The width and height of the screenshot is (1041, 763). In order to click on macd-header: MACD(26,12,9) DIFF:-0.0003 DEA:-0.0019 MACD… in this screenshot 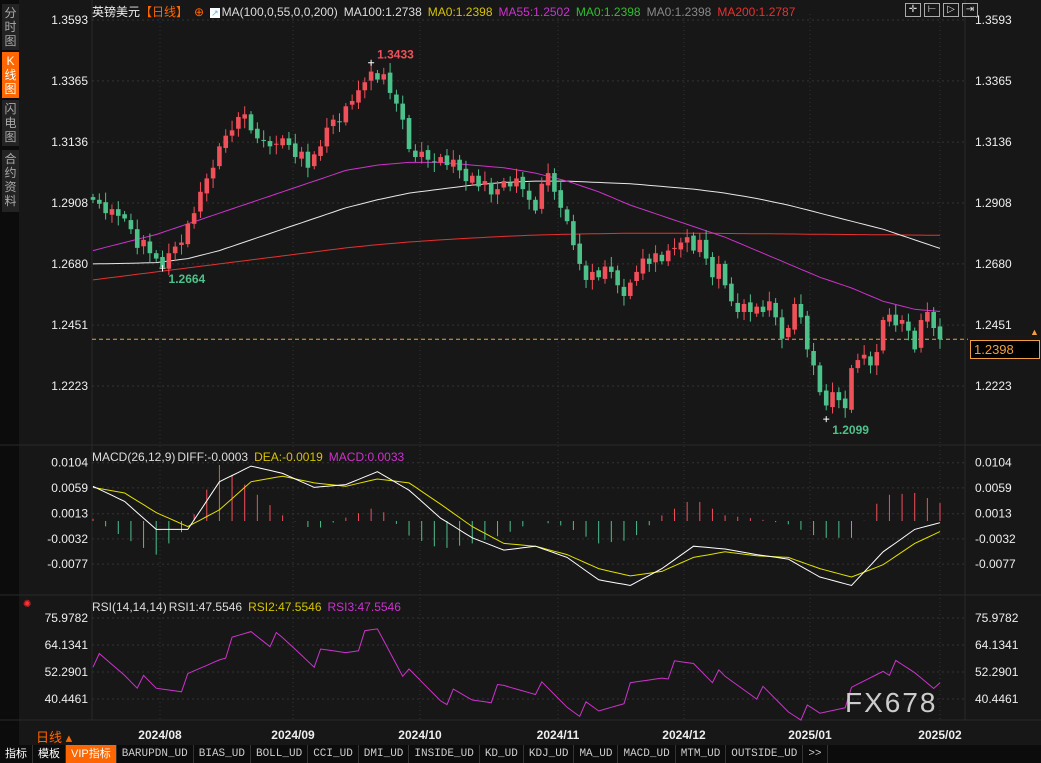, I will do `click(251, 457)`.